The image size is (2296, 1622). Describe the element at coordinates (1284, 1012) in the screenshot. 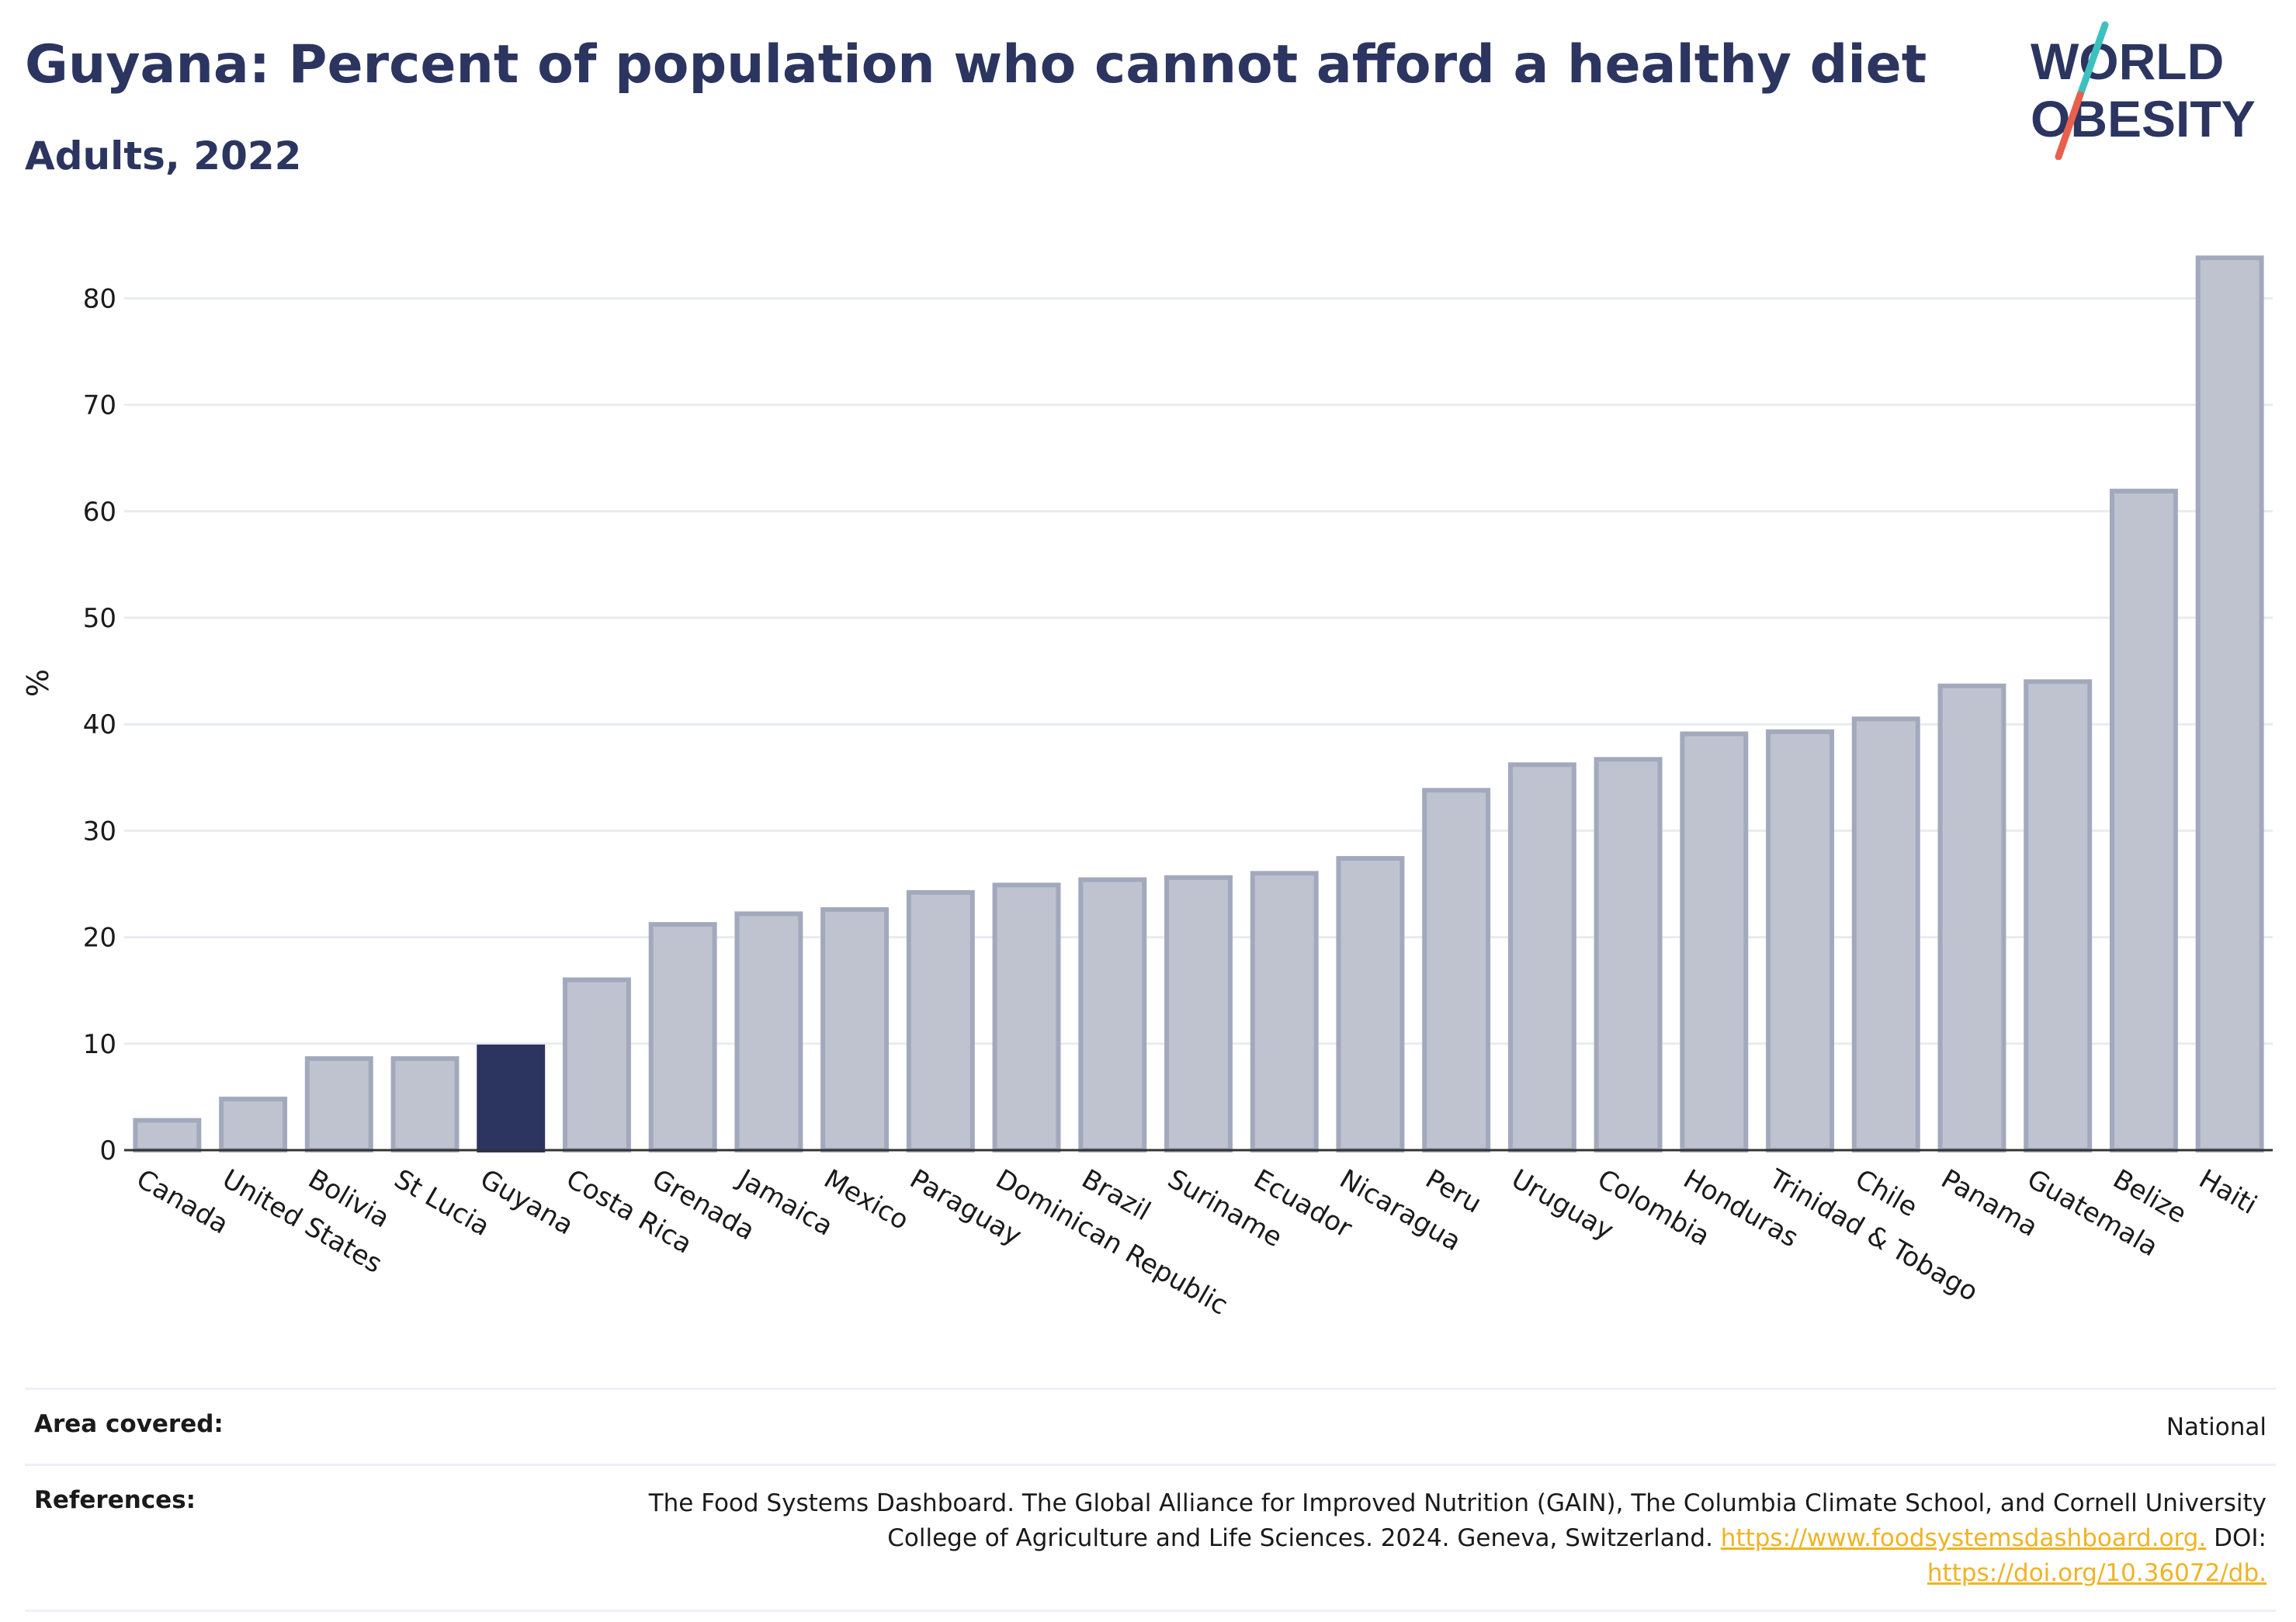

I see `bar-ecuador` at that location.